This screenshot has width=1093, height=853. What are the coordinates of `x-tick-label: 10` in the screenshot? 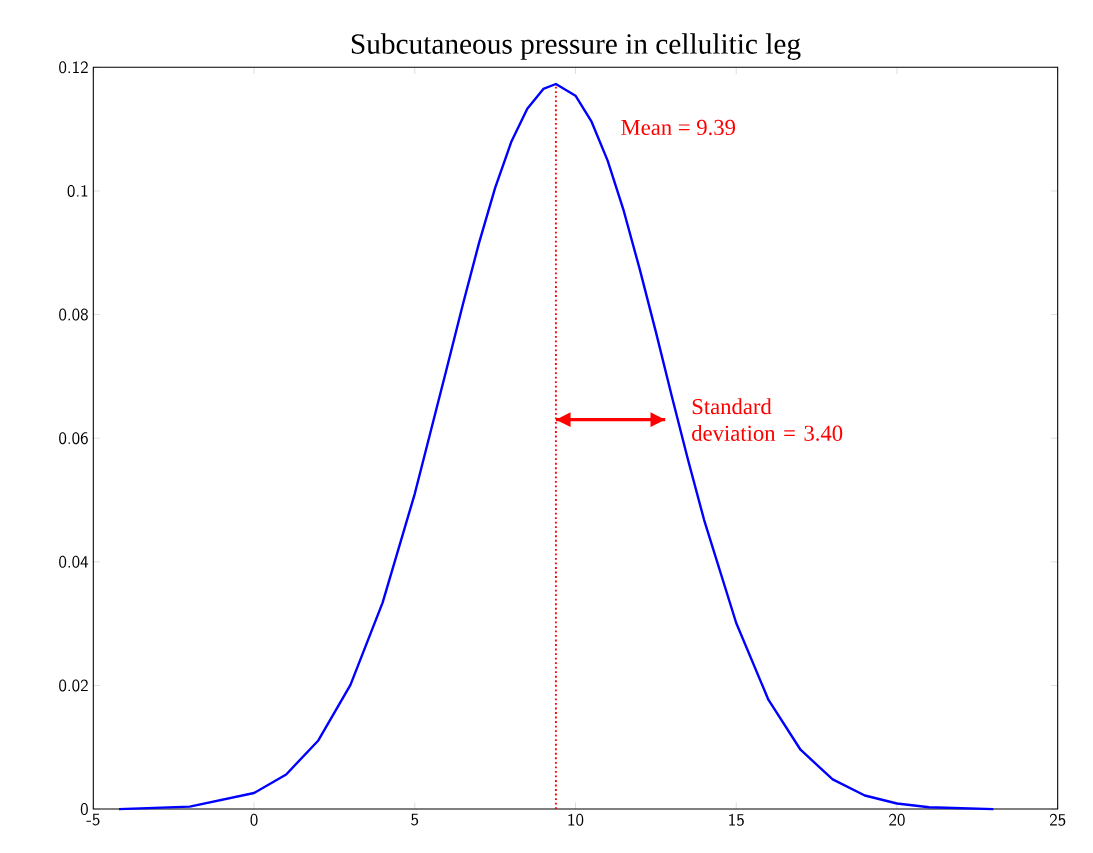 It's located at (576, 819).